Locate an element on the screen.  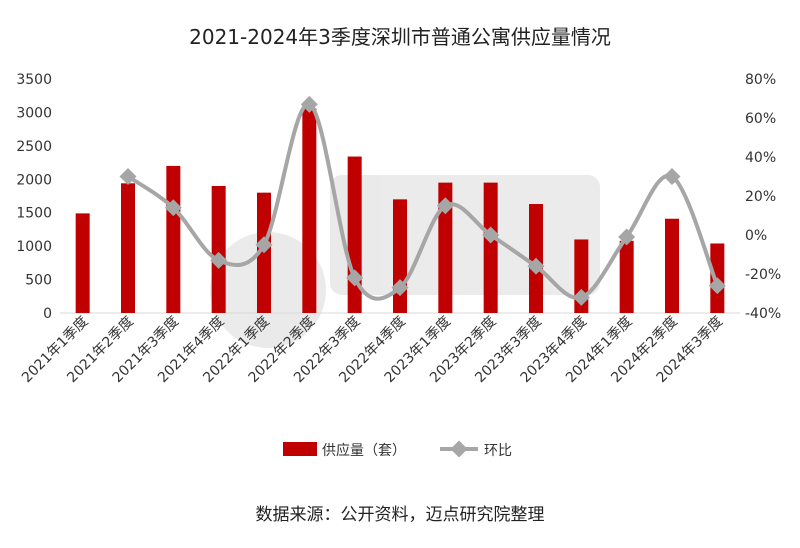
y-right-tick-label: 60% is located at coordinates (760, 119).